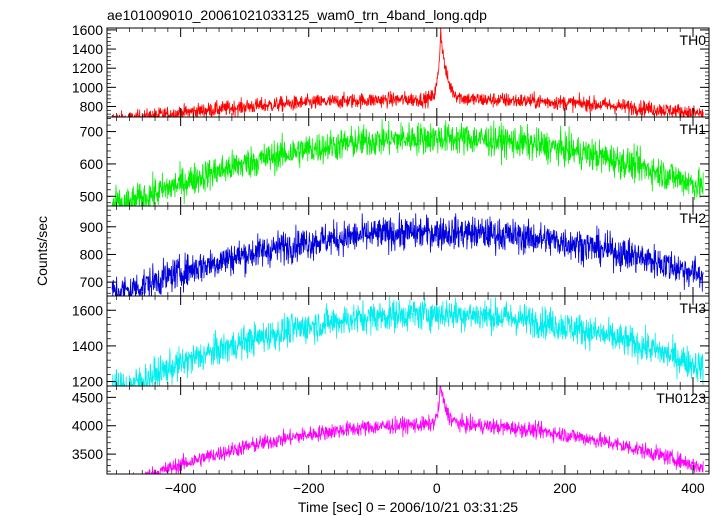 The width and height of the screenshot is (717, 516). What do you see at coordinates (437, 488) in the screenshot?
I see `x-tick-label: 0` at bounding box center [437, 488].